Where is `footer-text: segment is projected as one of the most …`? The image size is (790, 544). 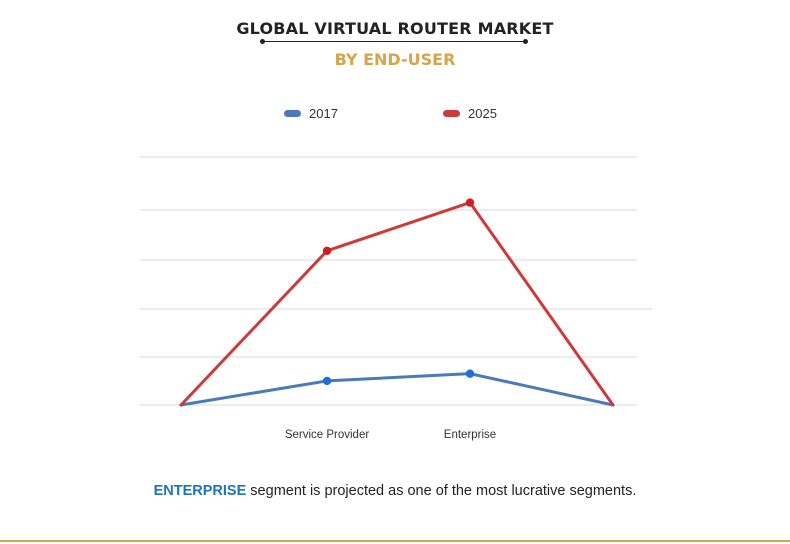 footer-text: segment is projected as one of the most … is located at coordinates (441, 491).